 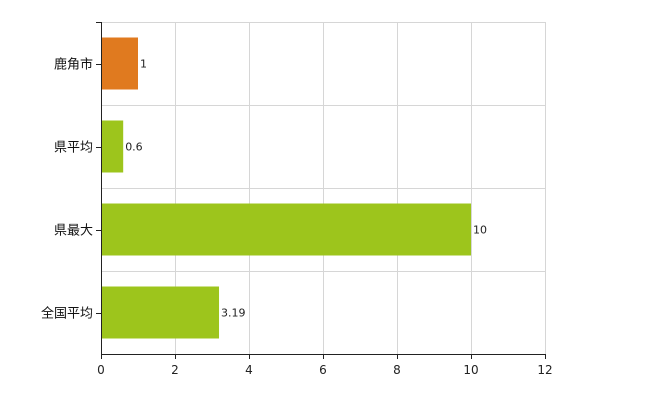 What do you see at coordinates (73, 231) in the screenshot?
I see `category-label: 県最大` at bounding box center [73, 231].